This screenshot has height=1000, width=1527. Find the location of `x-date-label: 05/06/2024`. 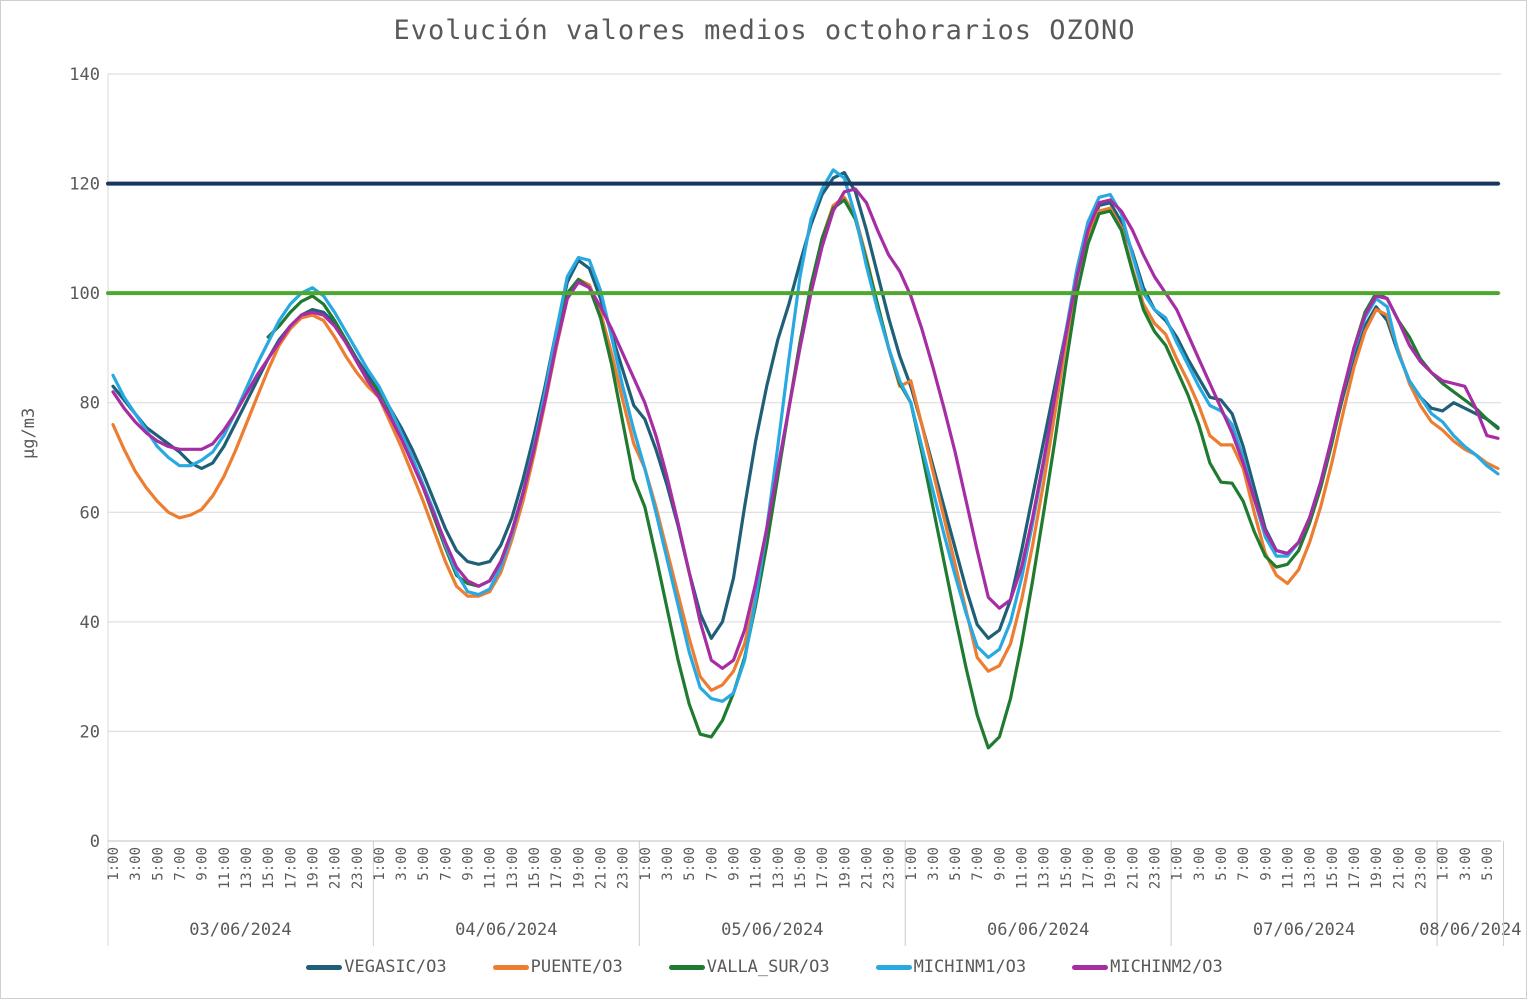

x-date-label: 05/06/2024 is located at coordinates (772, 930).